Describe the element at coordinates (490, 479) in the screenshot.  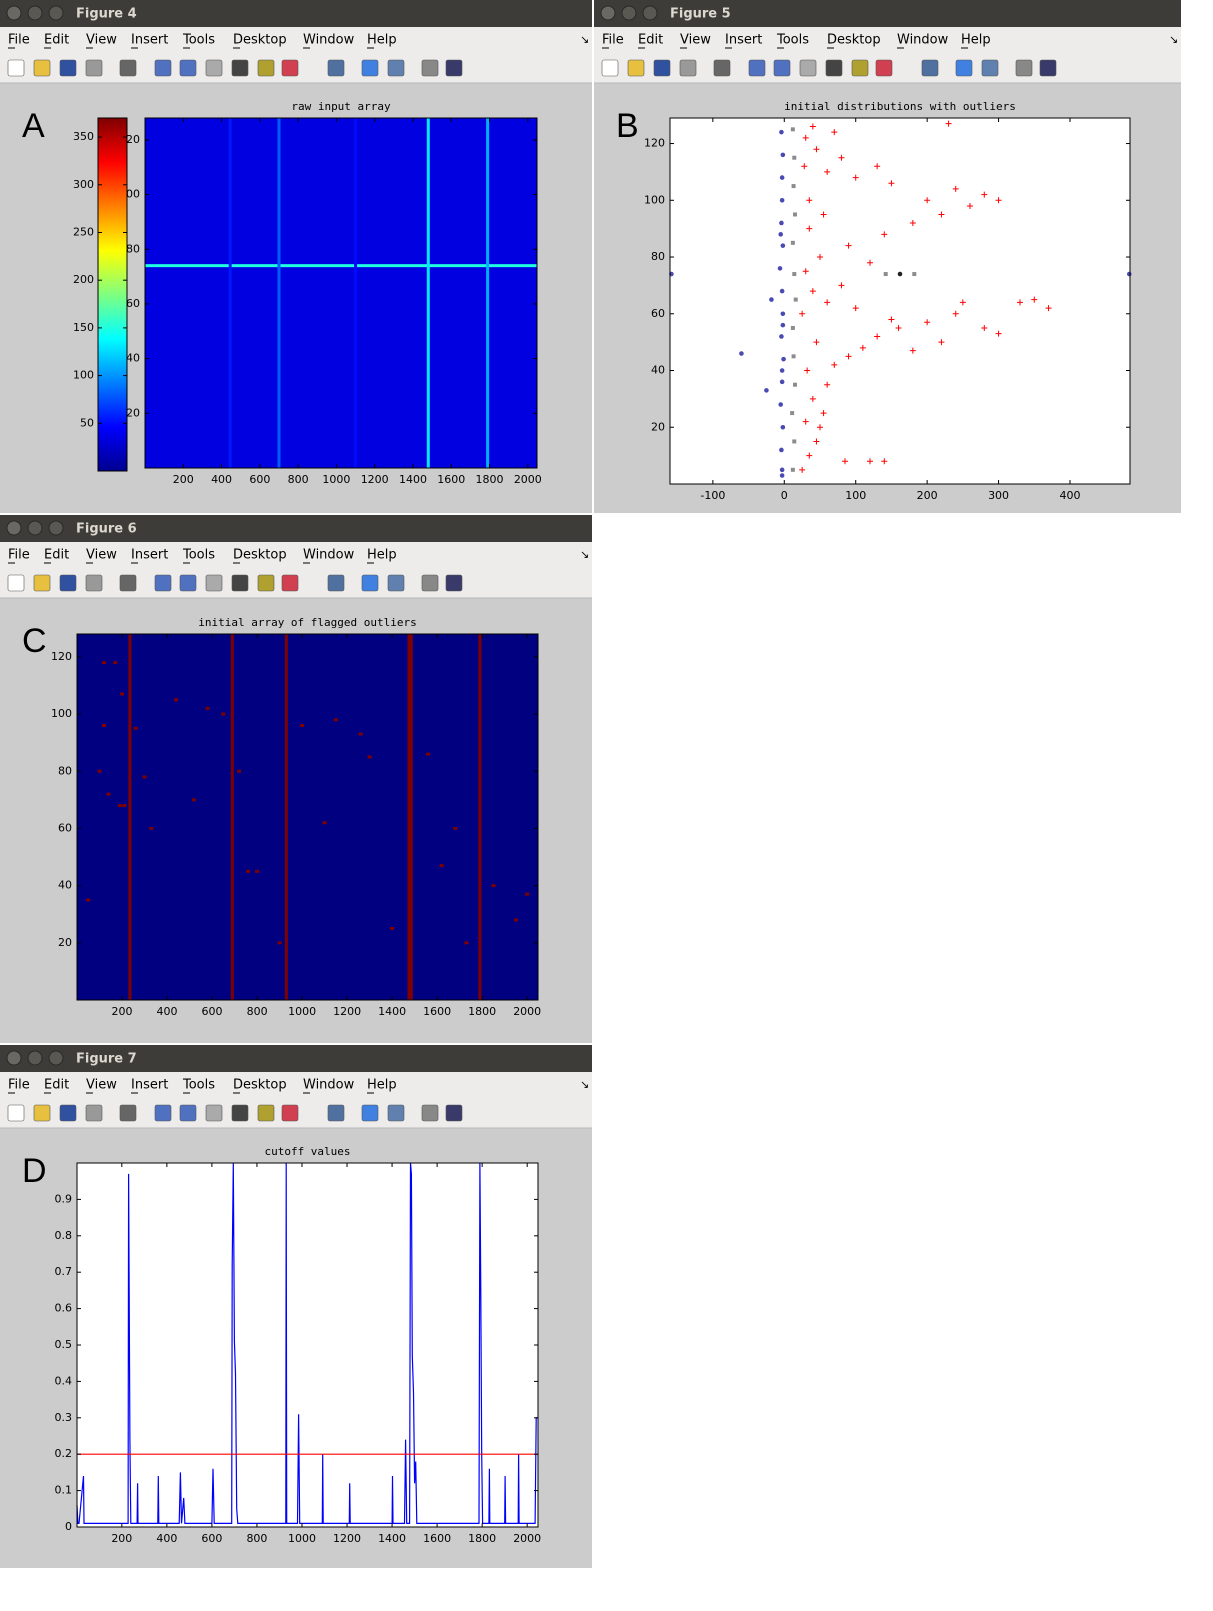
I see `x-tick-label: 1800` at that location.